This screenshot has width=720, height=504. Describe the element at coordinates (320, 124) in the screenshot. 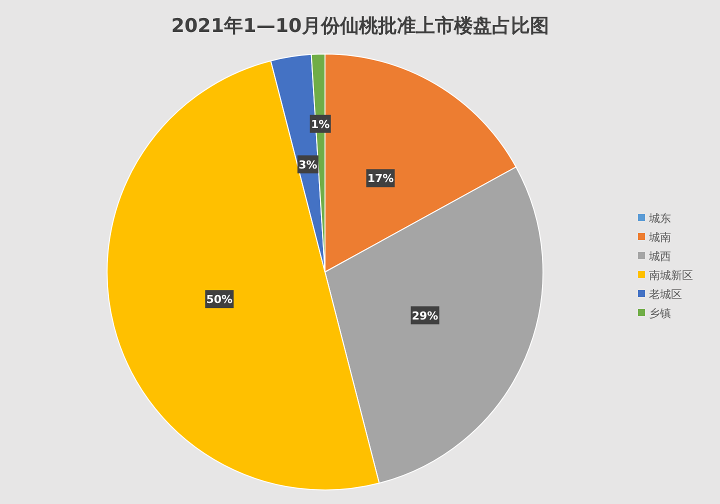

I see `data-label: 1%` at that location.